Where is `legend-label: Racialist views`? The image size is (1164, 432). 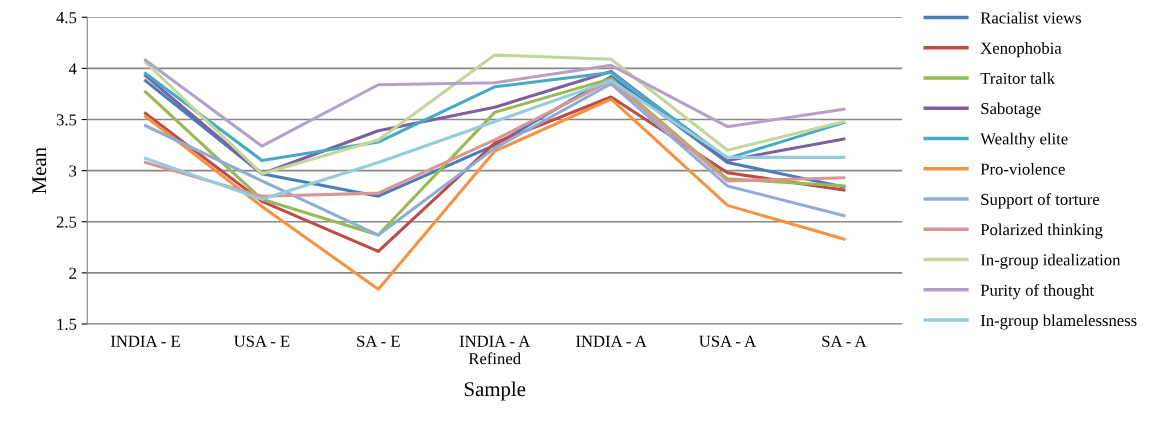
legend-label: Racialist views is located at coordinates (1031, 17).